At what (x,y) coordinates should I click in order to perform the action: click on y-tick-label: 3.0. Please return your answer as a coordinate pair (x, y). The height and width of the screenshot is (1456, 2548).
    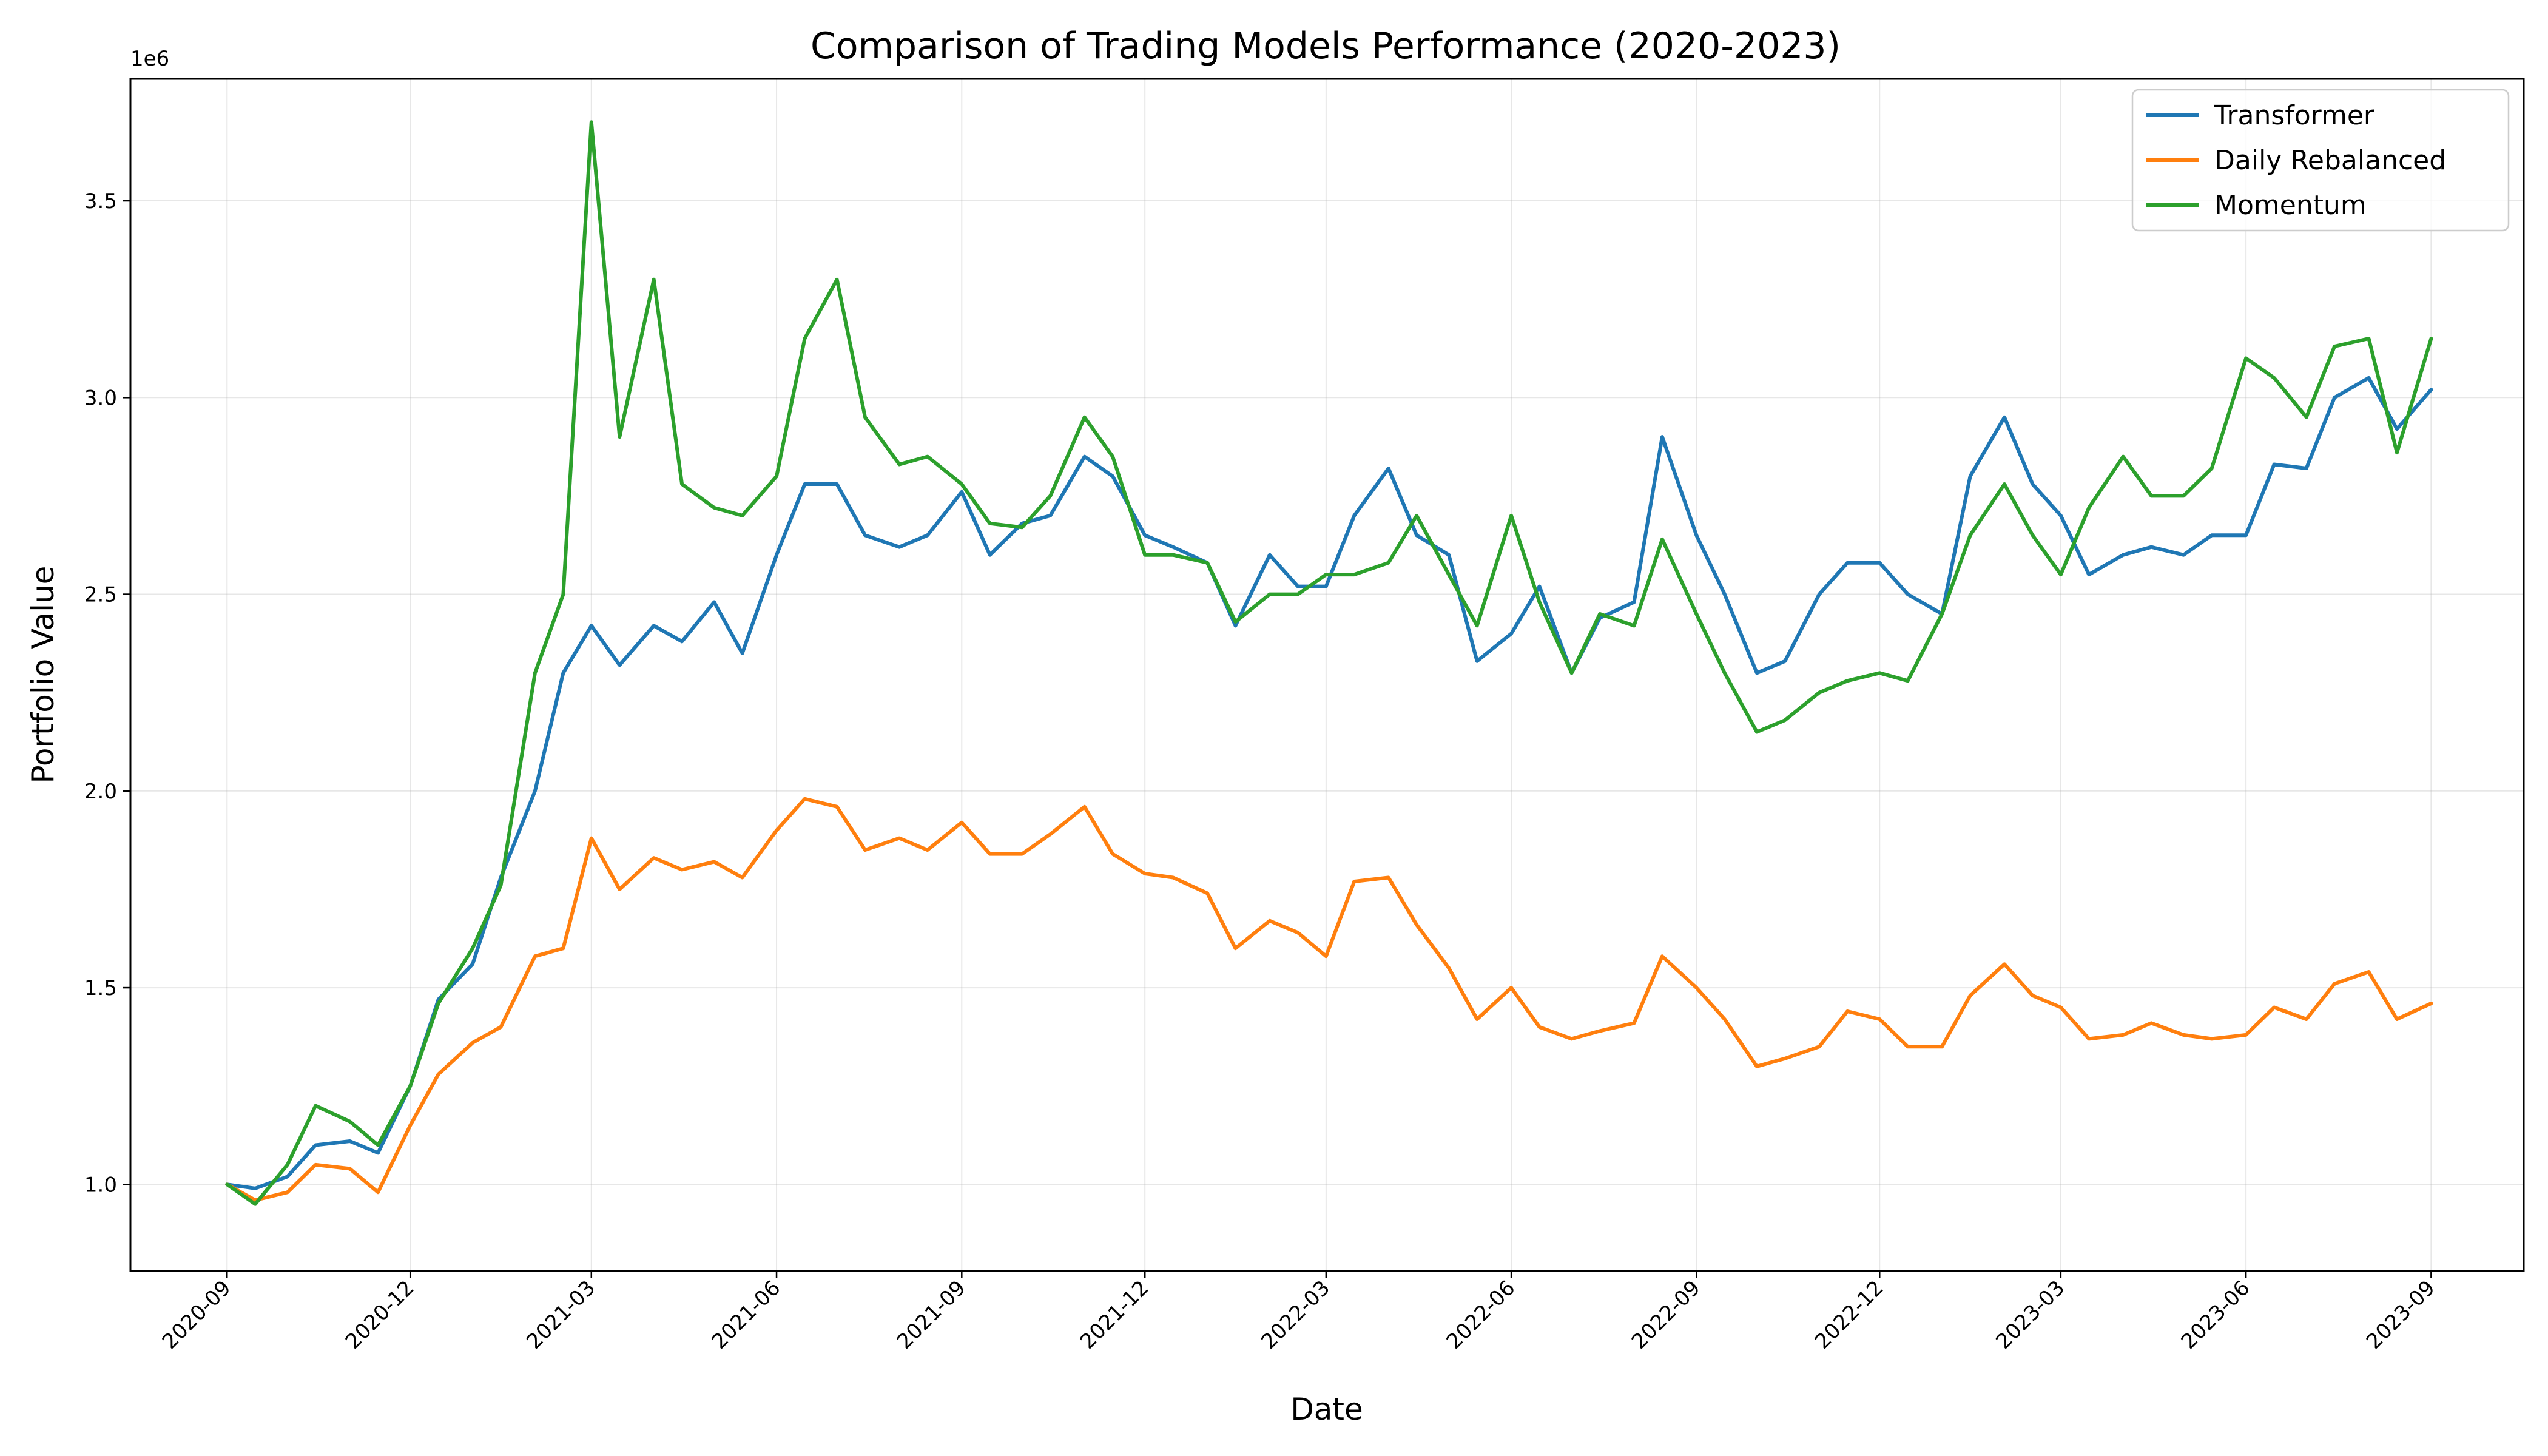
    Looking at the image, I should click on (100, 398).